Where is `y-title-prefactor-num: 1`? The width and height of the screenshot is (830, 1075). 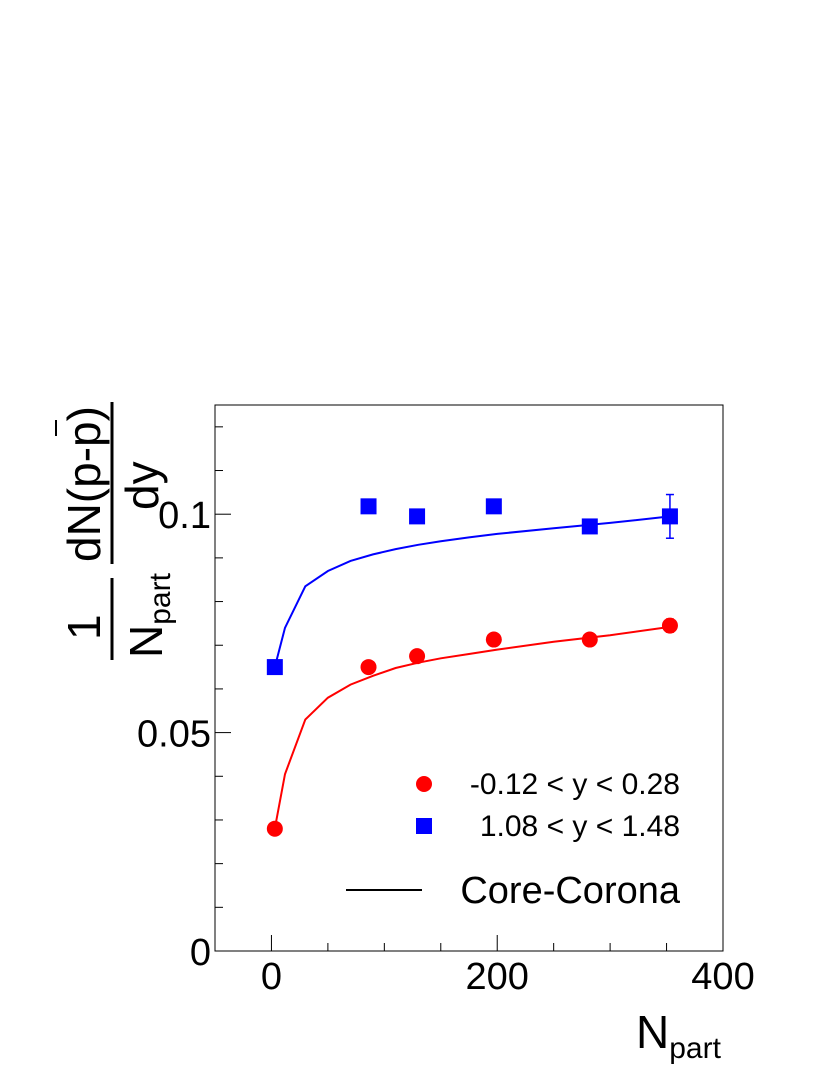 y-title-prefactor-num: 1 is located at coordinates (84, 627).